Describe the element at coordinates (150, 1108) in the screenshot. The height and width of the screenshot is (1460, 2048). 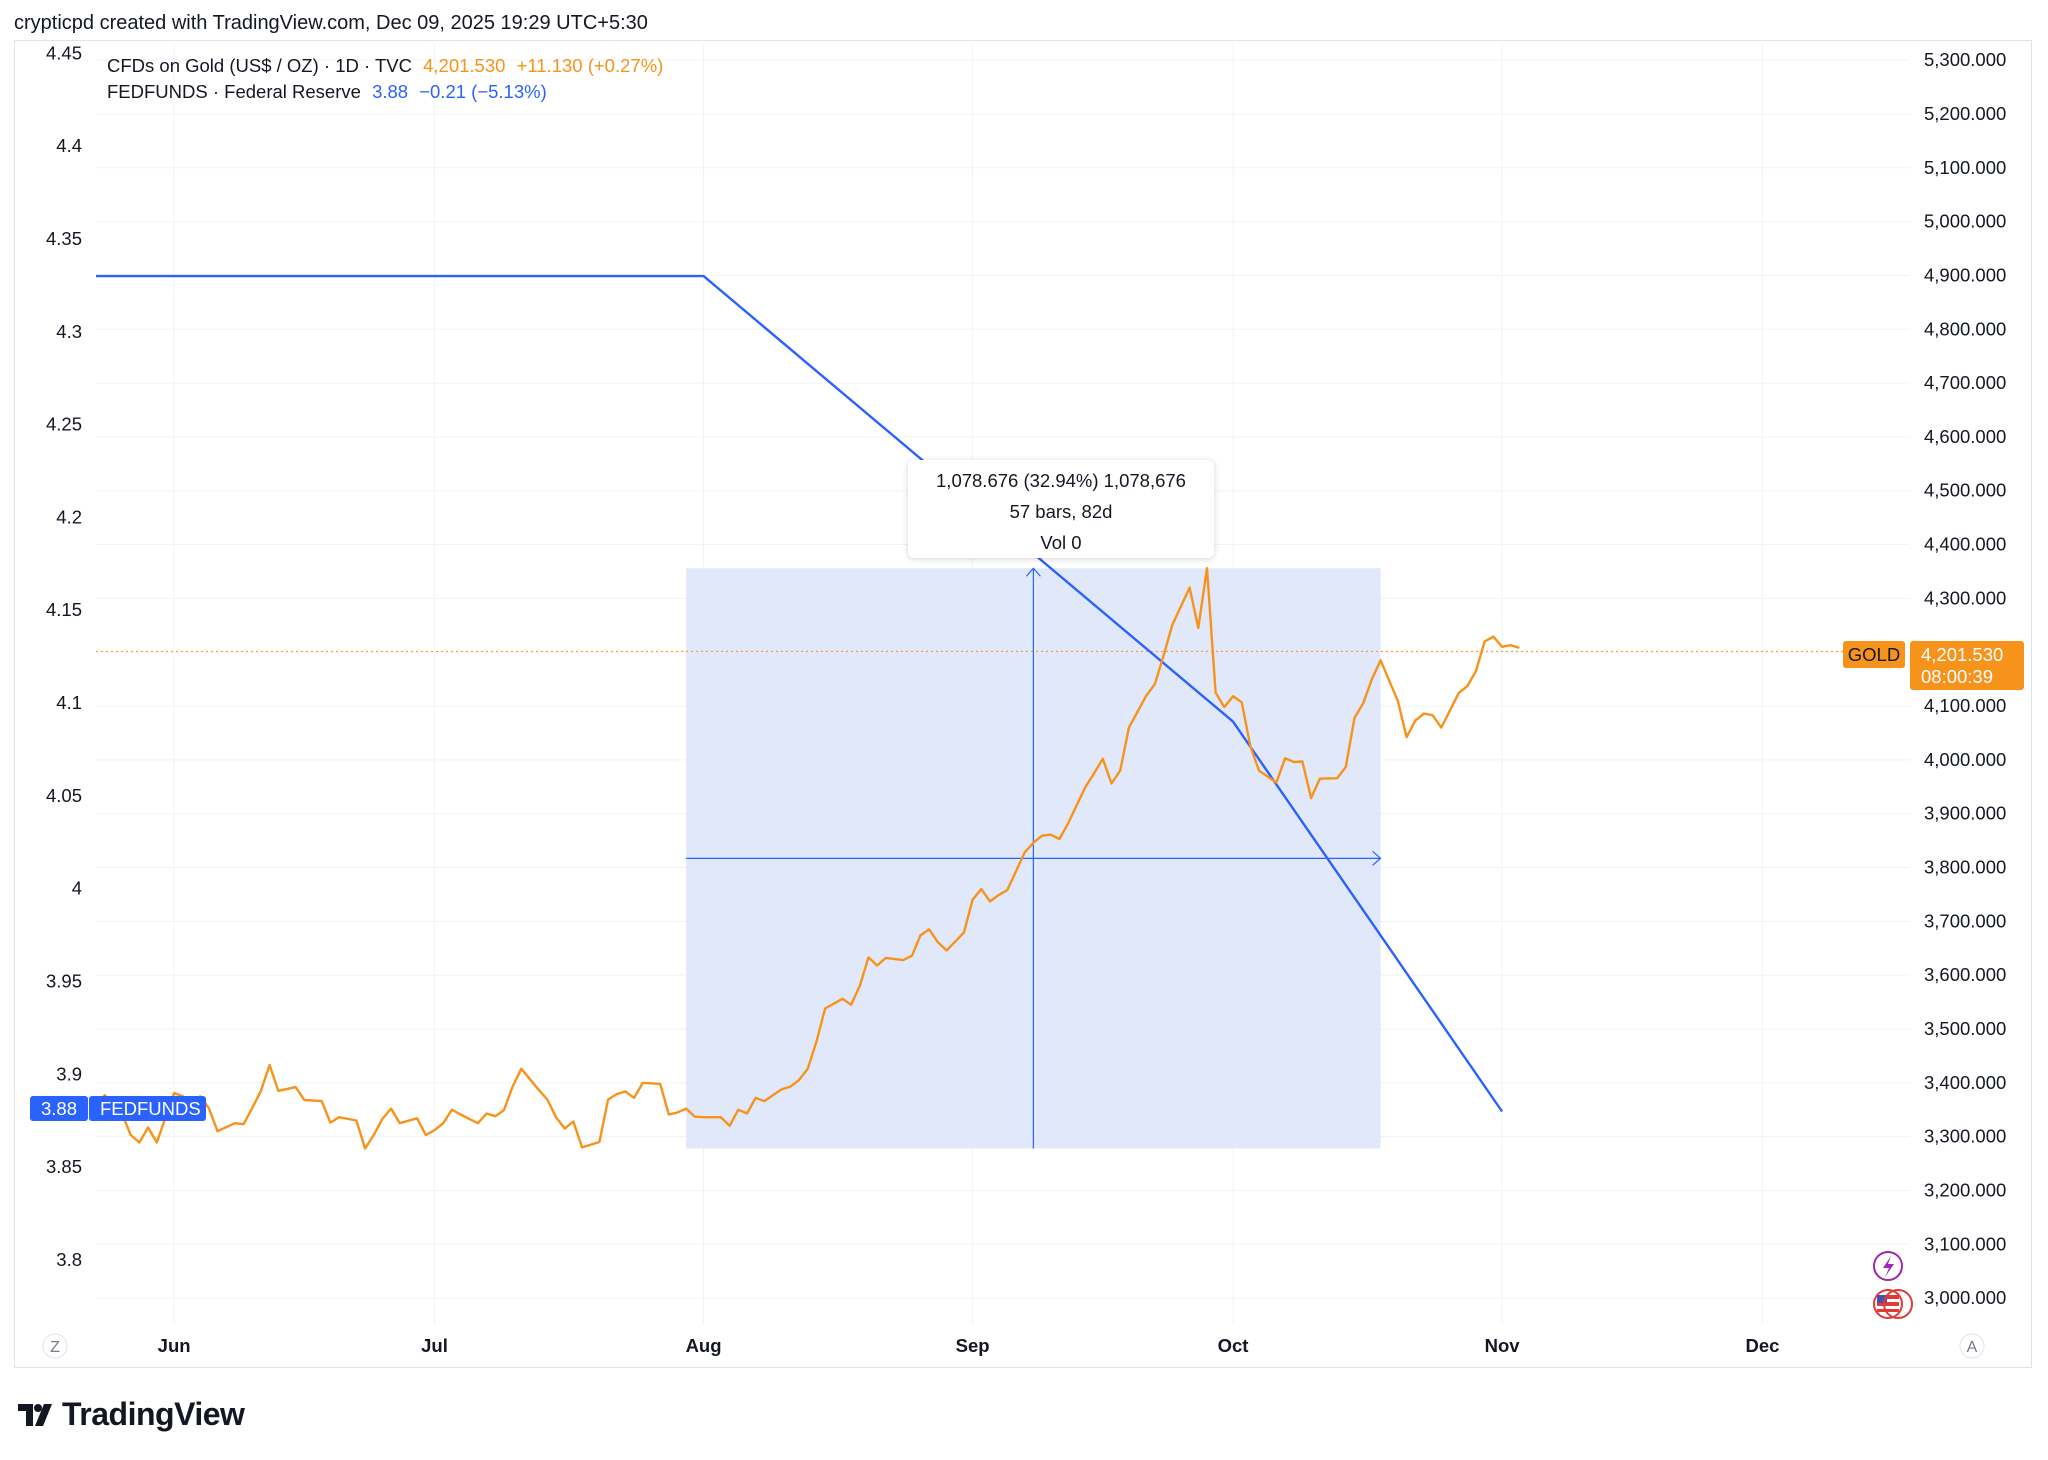
I see `fedfunds-tag-name: FEDFUNDS` at that location.